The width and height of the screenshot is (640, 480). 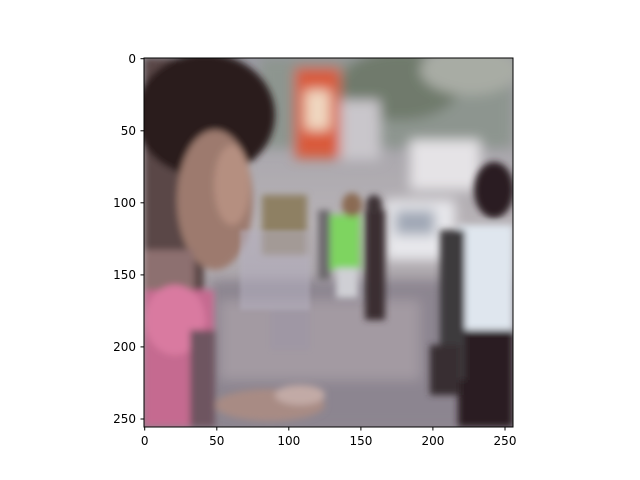 What do you see at coordinates (132, 59) in the screenshot?
I see `y-tick-label: 0` at bounding box center [132, 59].